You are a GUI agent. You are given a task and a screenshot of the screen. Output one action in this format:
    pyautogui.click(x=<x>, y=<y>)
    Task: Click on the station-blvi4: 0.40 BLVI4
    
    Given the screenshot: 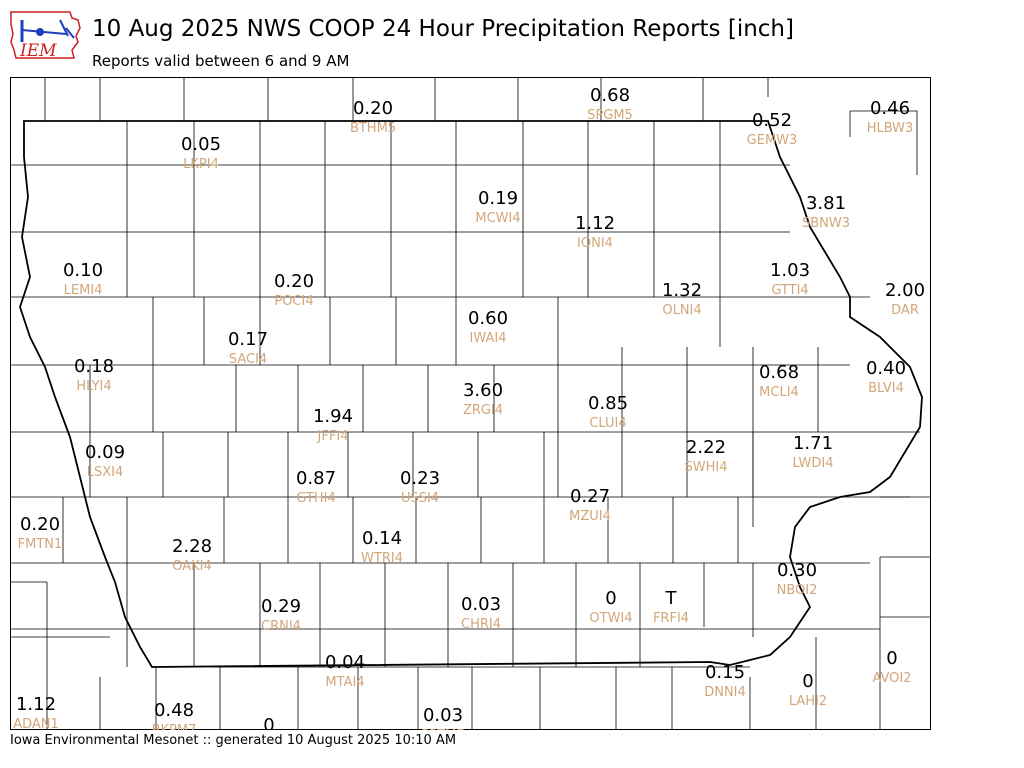 What is the action you would take?
    pyautogui.click(x=886, y=377)
    